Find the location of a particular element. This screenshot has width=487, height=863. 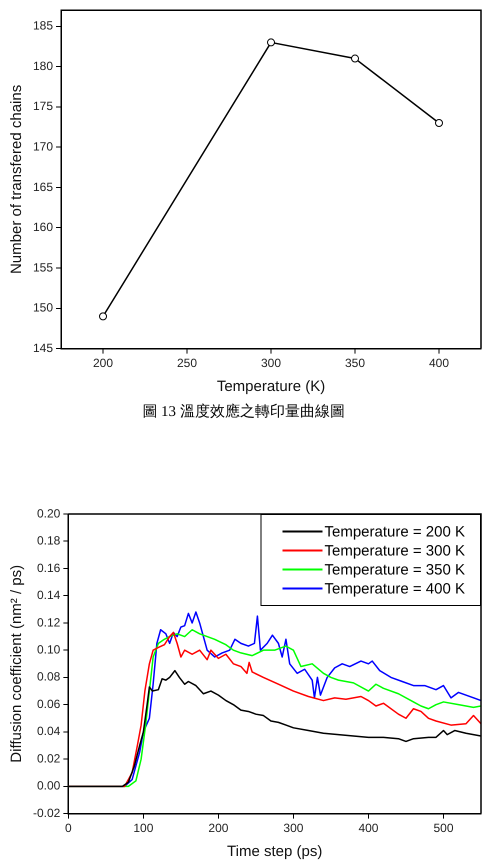

y-tick-label: -0.02 is located at coordinates (46, 813).